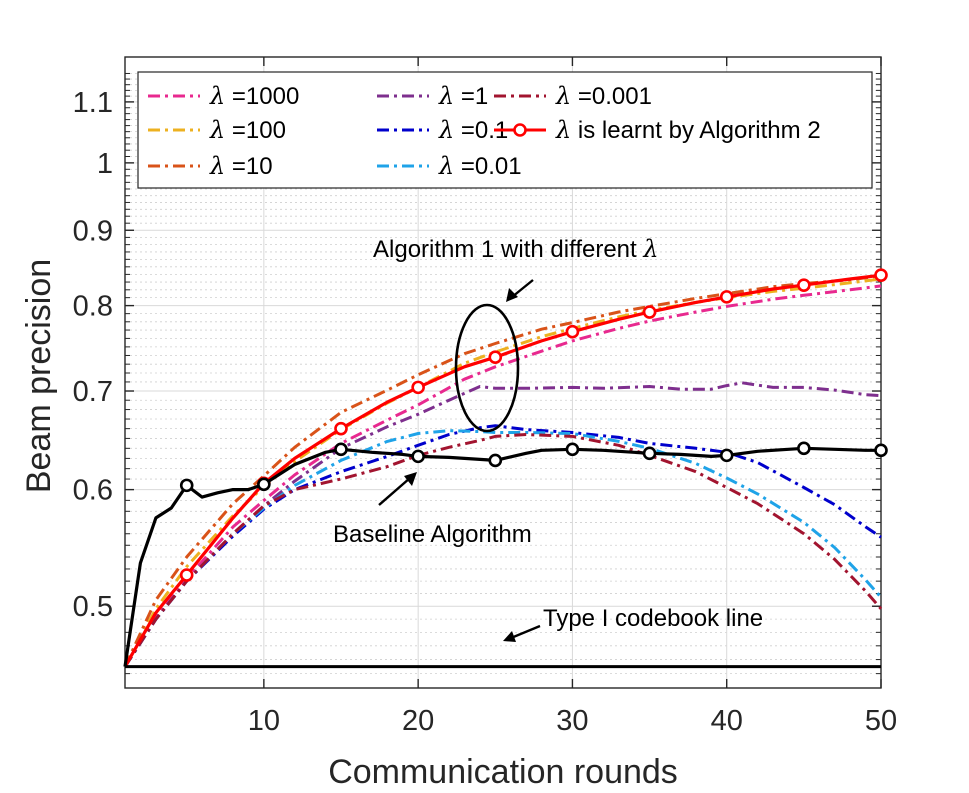  I want to click on legend-entry: λ =0.1, so click(473, 130).